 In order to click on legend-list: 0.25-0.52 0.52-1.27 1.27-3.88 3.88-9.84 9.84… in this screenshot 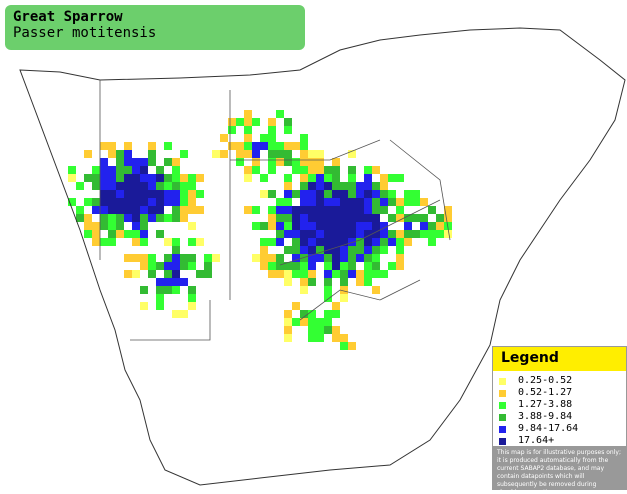, I will do `click(559, 411)`.